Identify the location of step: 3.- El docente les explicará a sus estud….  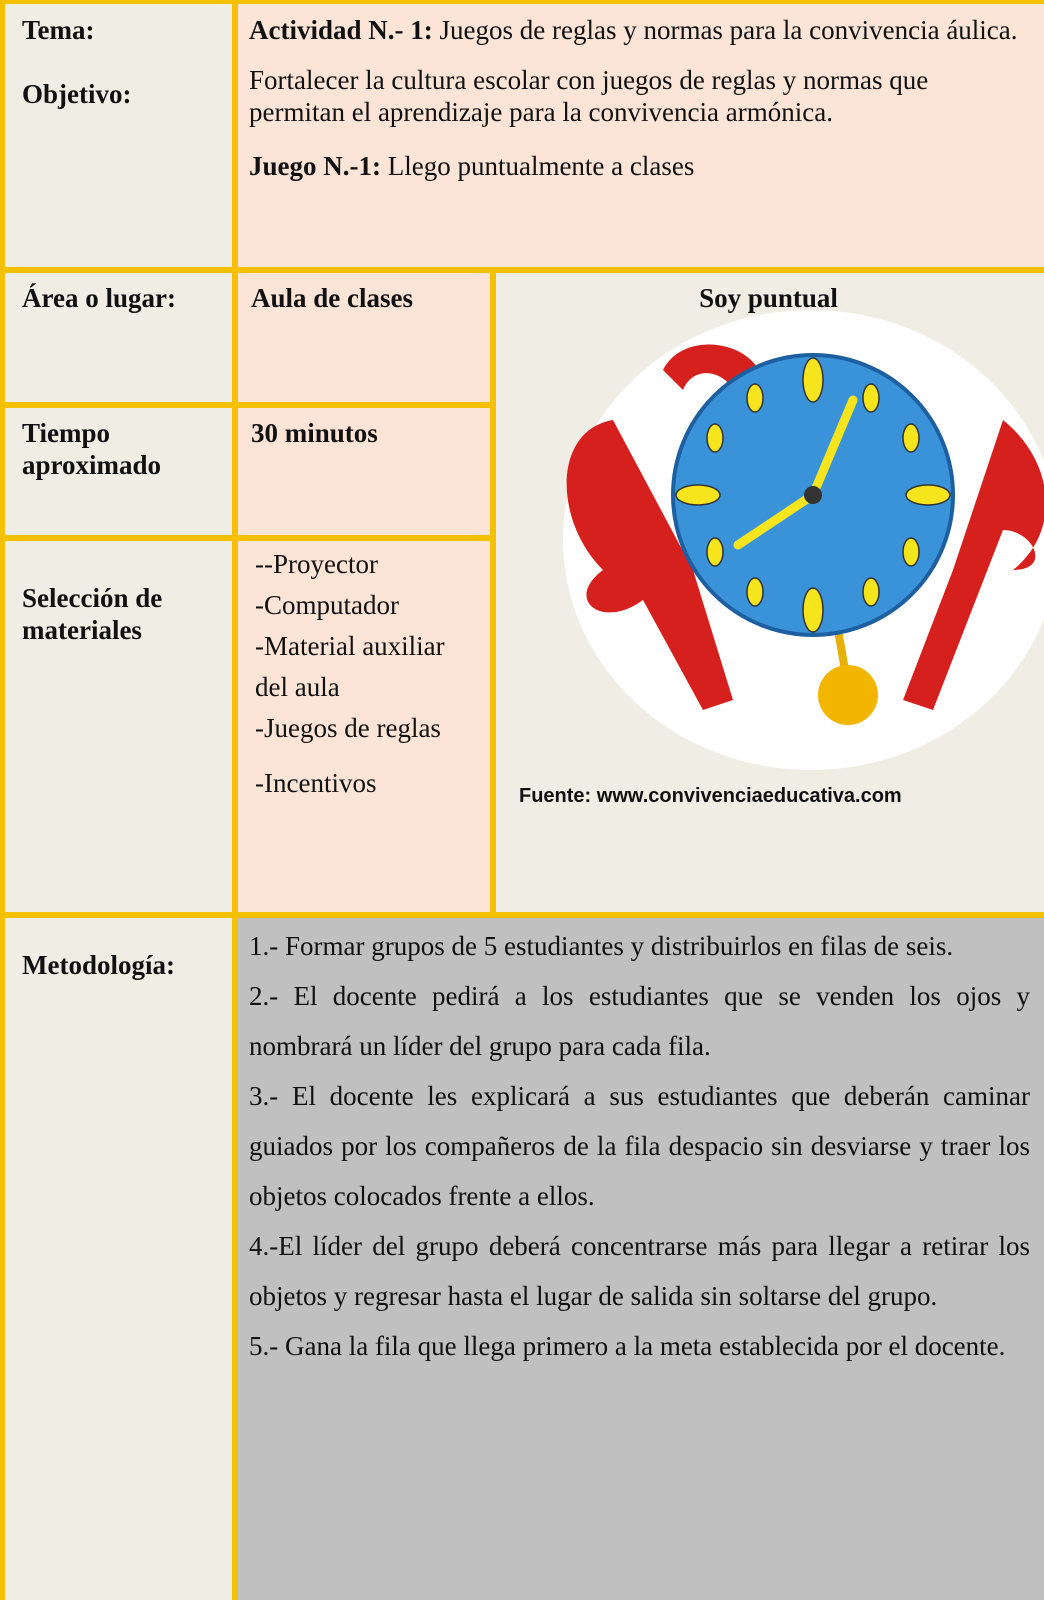
(639, 1146).